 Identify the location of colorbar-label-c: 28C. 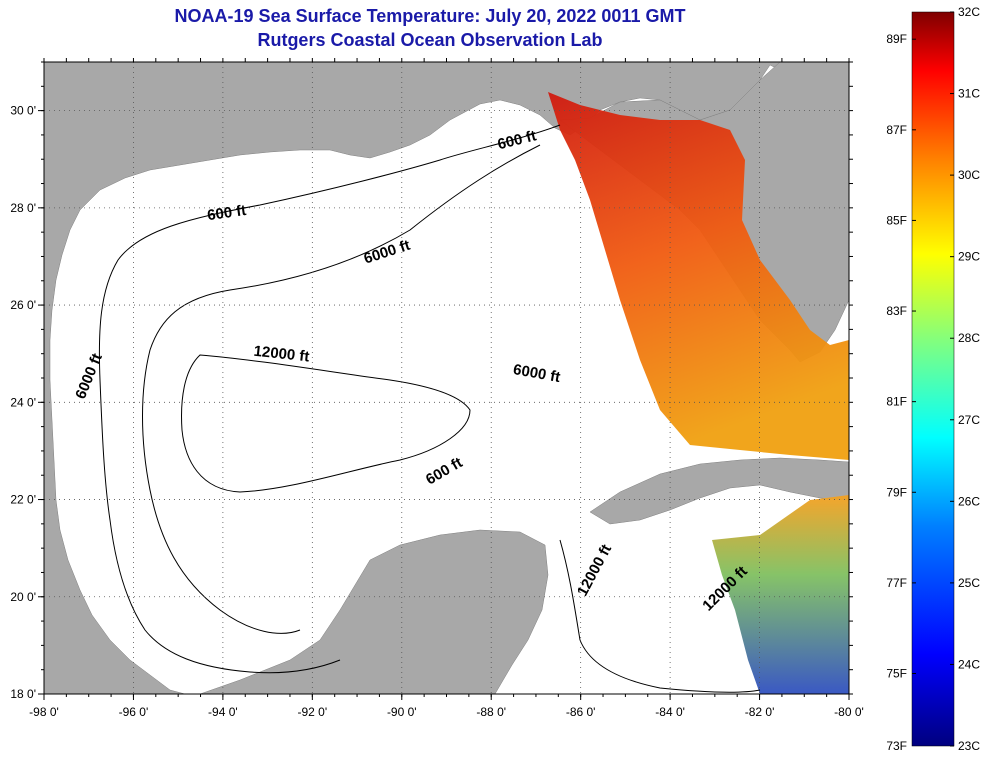
(969, 338).